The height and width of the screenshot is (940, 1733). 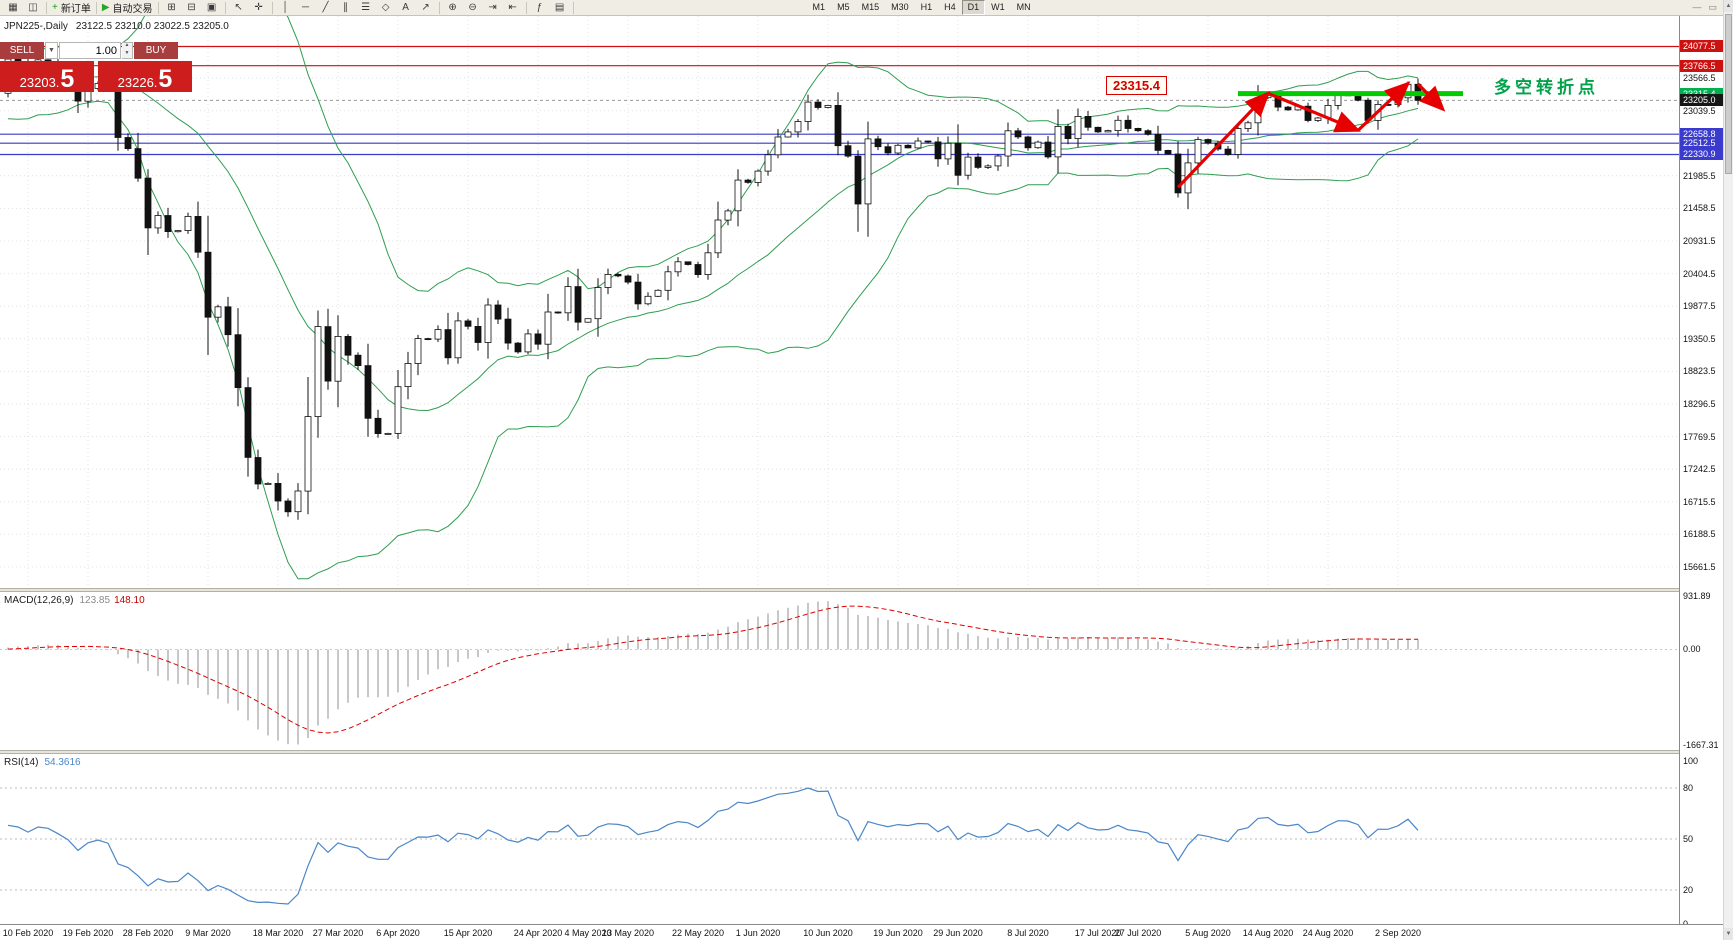 What do you see at coordinates (67, 78) in the screenshot?
I see `sell-price-big-digit: 5` at bounding box center [67, 78].